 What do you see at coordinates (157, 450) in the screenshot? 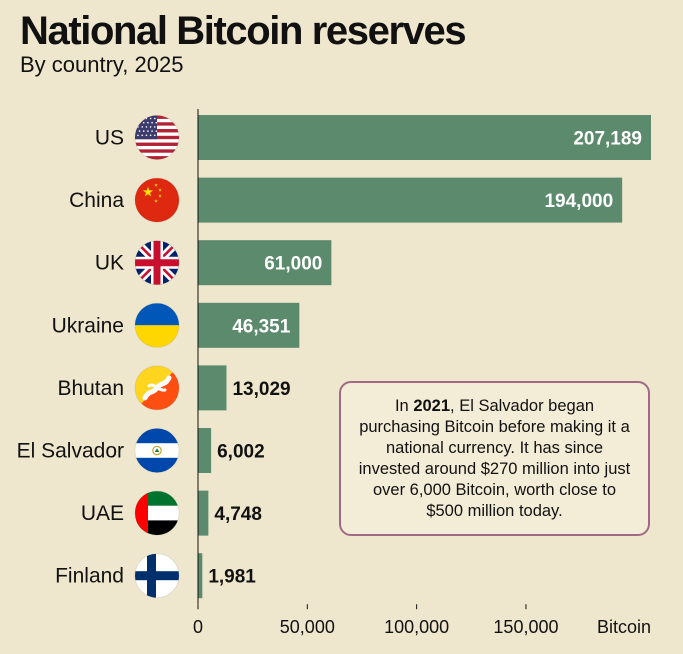
I see `el-salvador-flag-icon` at bounding box center [157, 450].